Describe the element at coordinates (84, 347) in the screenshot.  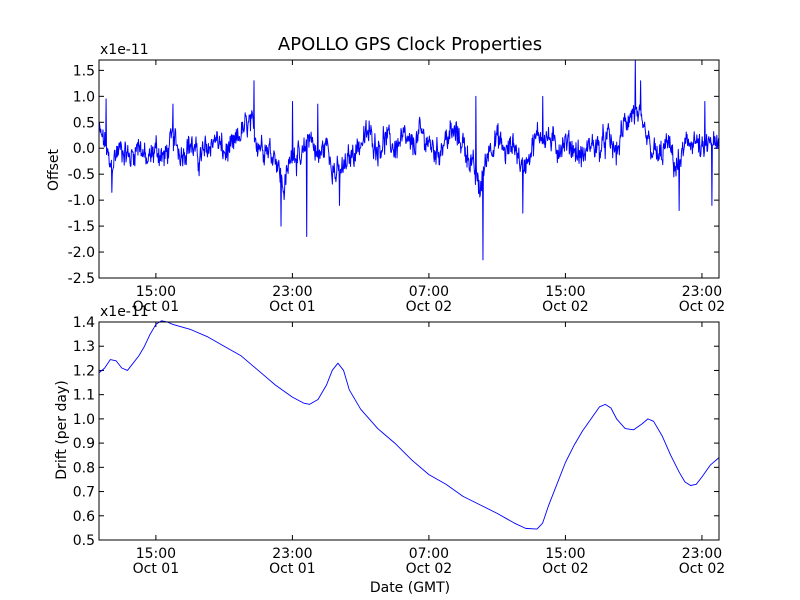
I see `y-tick-label: 1.3` at that location.